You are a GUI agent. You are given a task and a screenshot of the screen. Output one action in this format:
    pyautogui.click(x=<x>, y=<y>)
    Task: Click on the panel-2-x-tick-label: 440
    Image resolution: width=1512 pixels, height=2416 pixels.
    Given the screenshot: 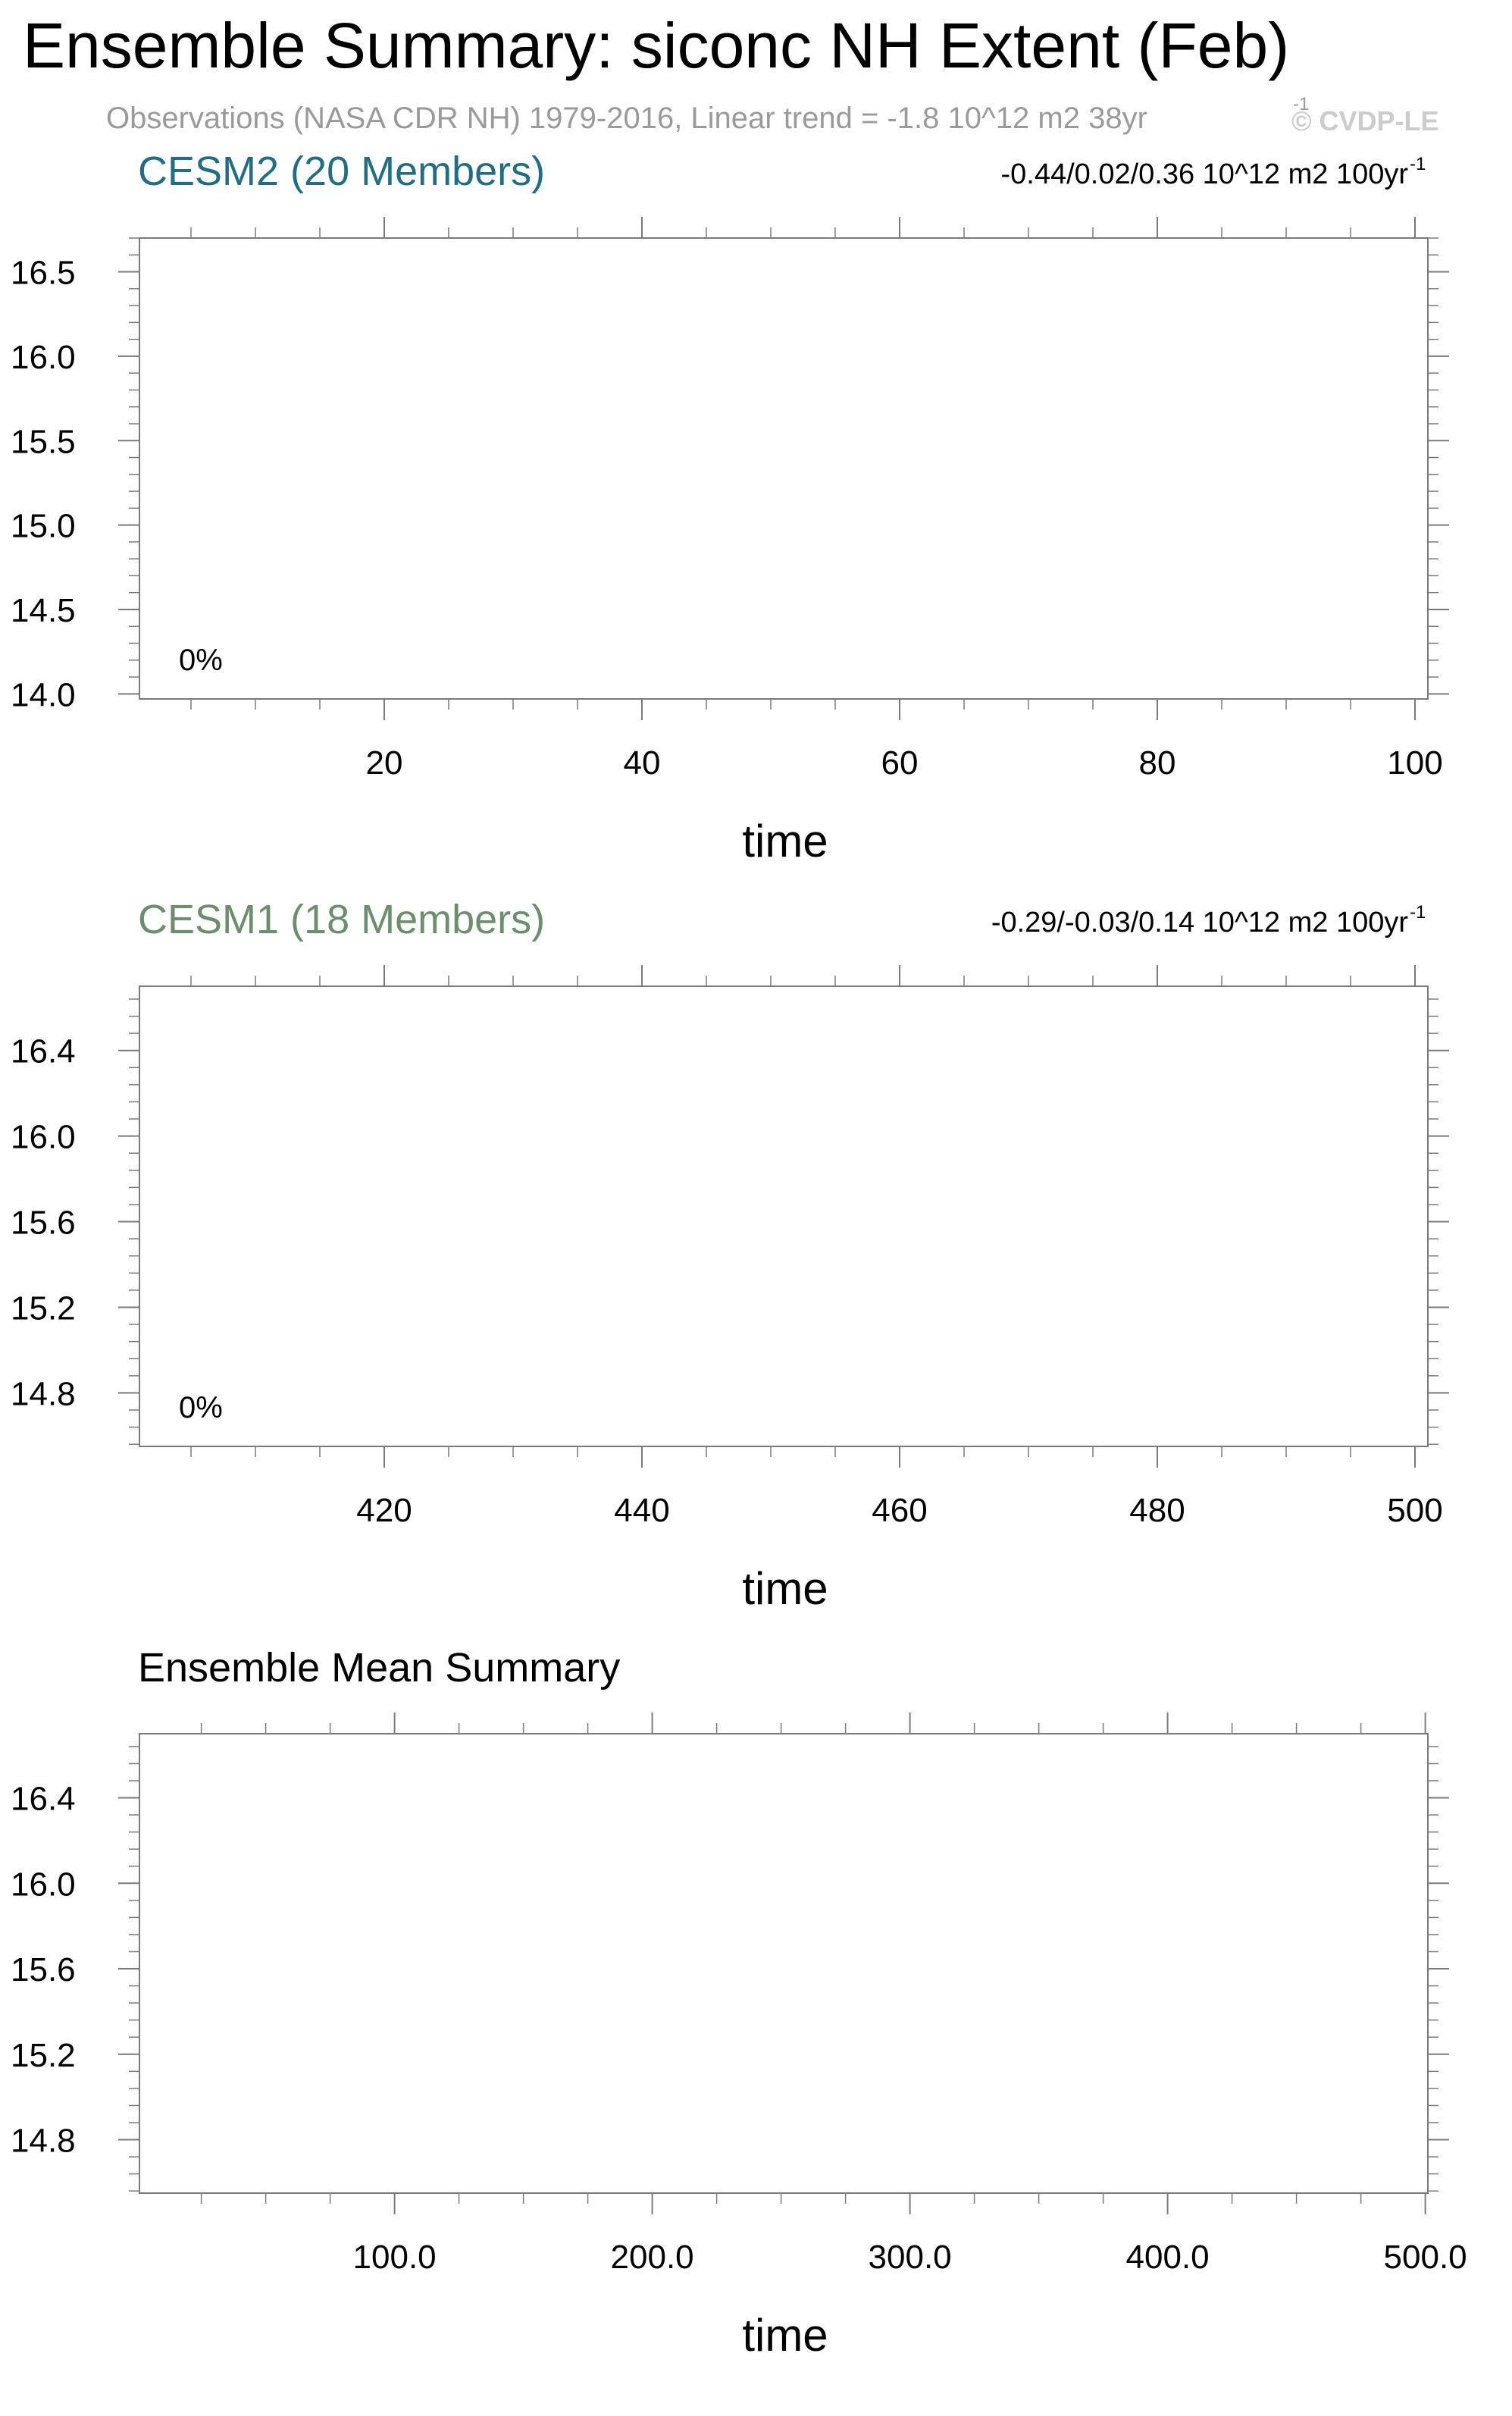 What is the action you would take?
    pyautogui.click(x=641, y=1511)
    